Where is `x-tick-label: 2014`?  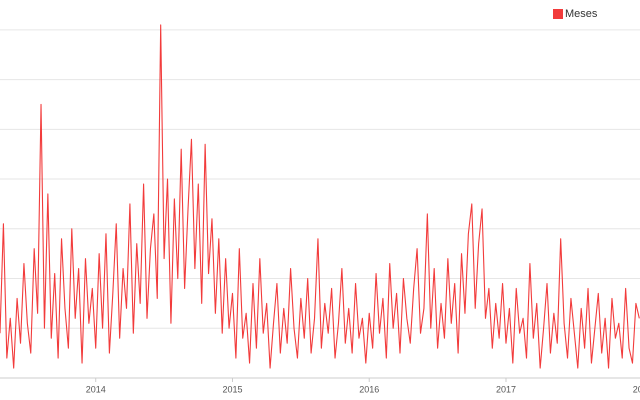 x-tick-label: 2014 is located at coordinates (96, 389).